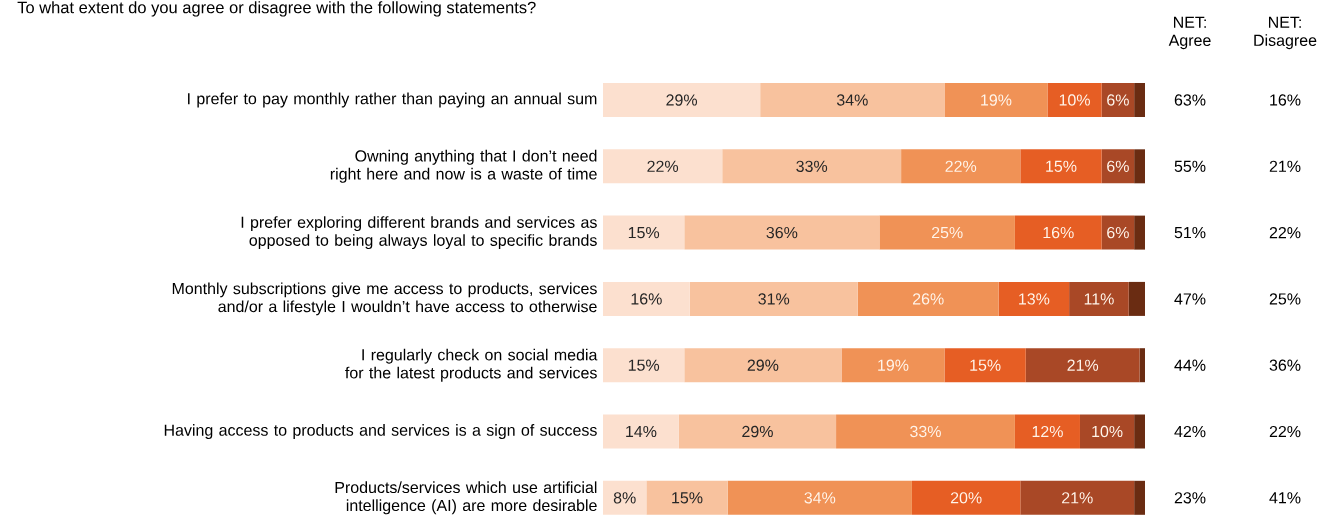 The image size is (1333, 520). I want to click on text: 36%, so click(1285, 365).